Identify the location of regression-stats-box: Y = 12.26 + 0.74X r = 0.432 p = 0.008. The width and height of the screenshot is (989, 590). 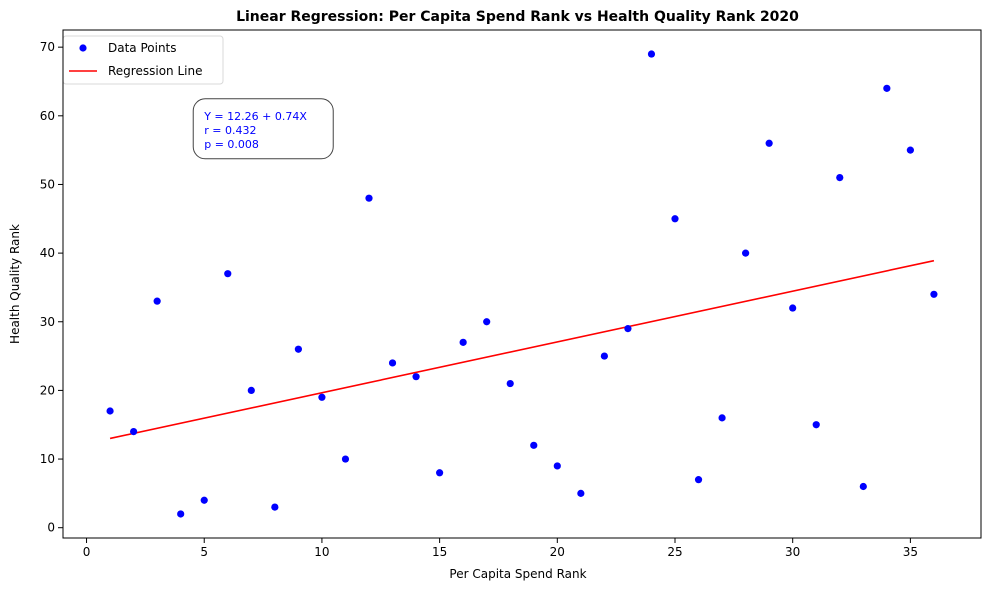
(263, 129).